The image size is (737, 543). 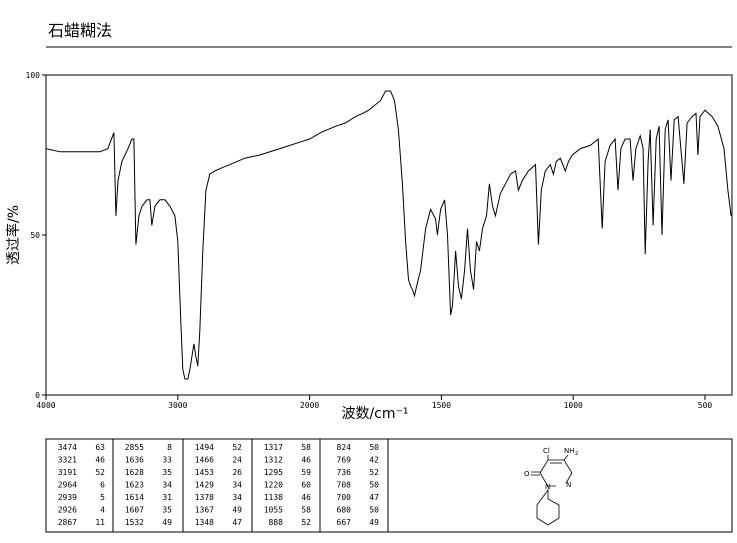 What do you see at coordinates (306, 472) in the screenshot?
I see `peak-transmittance: 59` at bounding box center [306, 472].